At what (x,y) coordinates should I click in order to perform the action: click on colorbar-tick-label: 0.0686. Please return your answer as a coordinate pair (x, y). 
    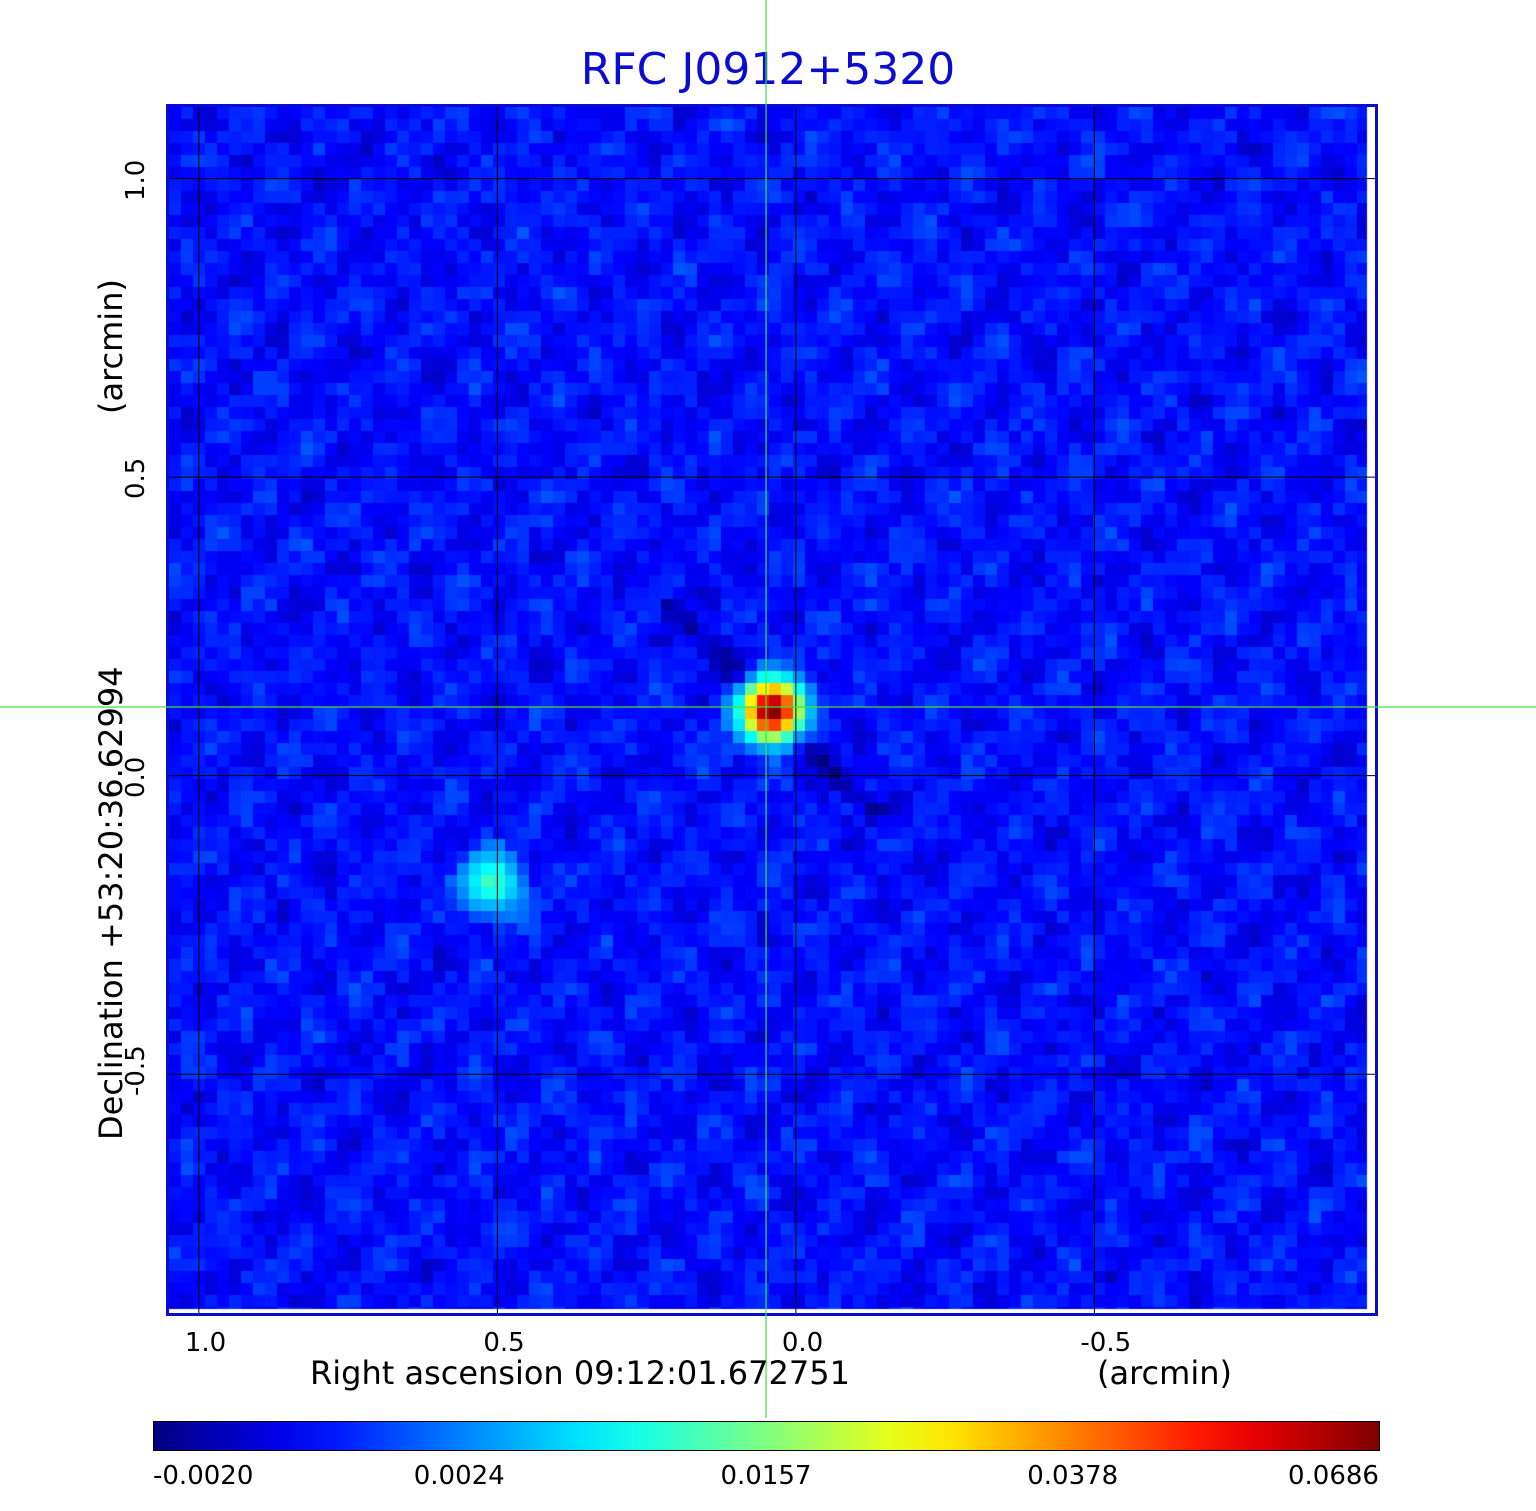
    Looking at the image, I should click on (1333, 1476).